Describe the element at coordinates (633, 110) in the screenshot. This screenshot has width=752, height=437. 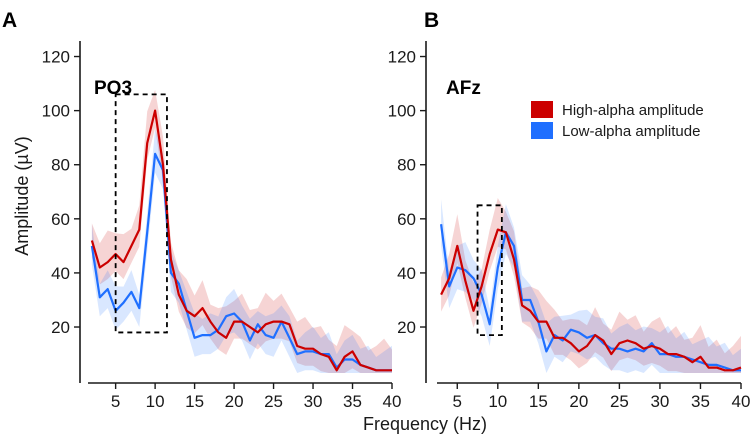
I see `legend-label-high-alpha: High-alpha amplitude` at that location.